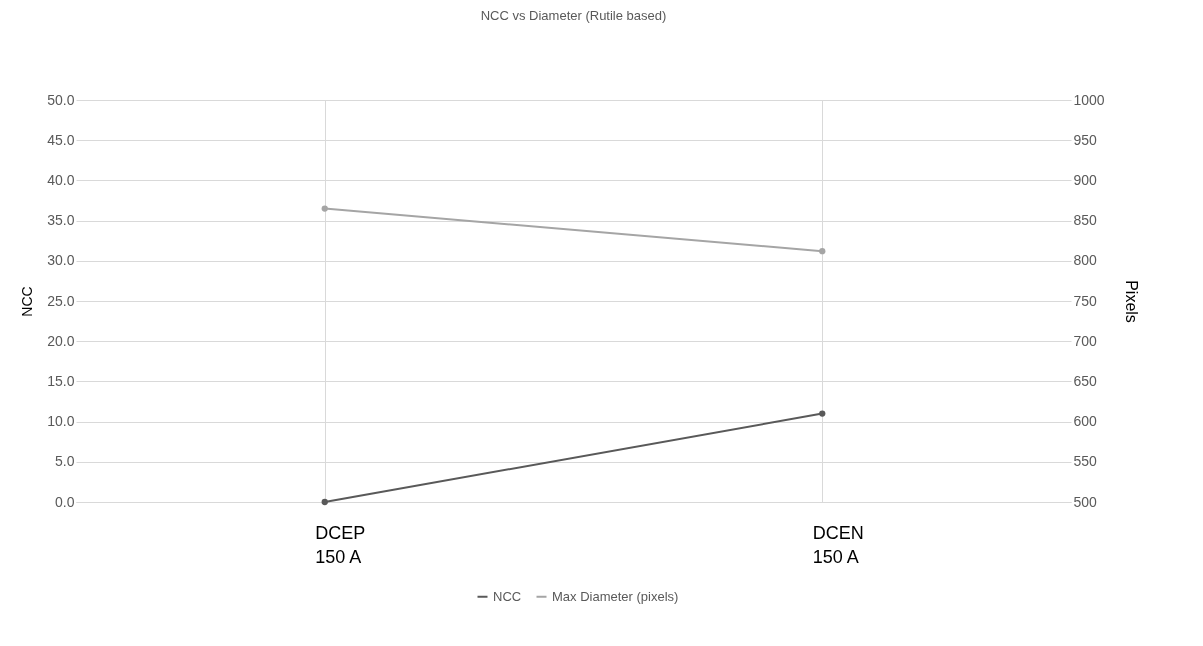 The image size is (1203, 646). Describe the element at coordinates (1089, 99) in the screenshot. I see `y2-tick-label: 1000` at that location.